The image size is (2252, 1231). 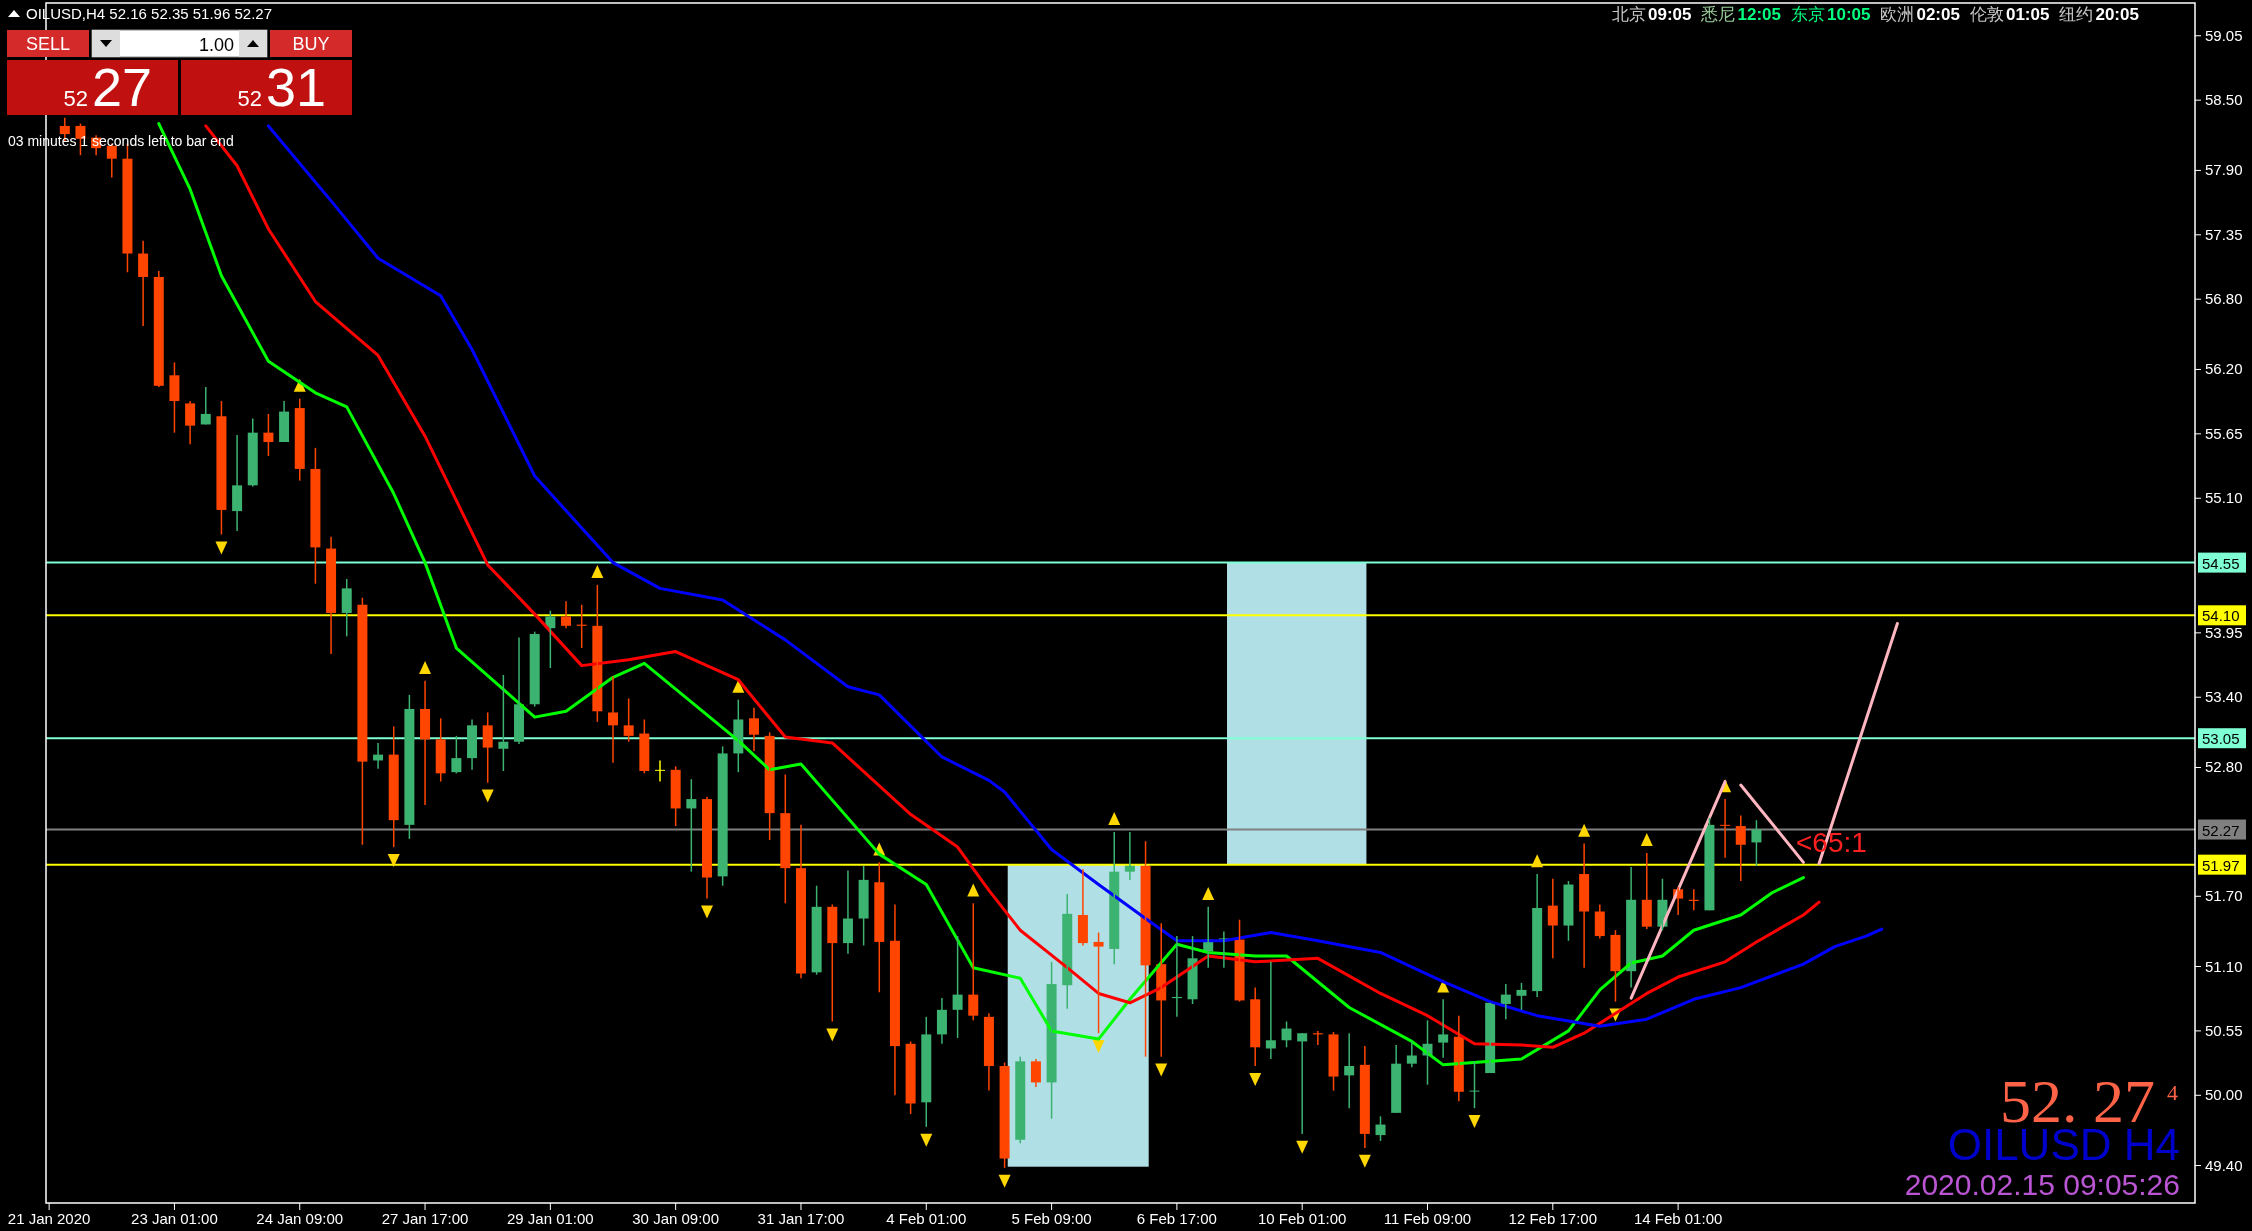 I want to click on x-tick-label: 4 Feb 01:00, so click(x=926, y=1218).